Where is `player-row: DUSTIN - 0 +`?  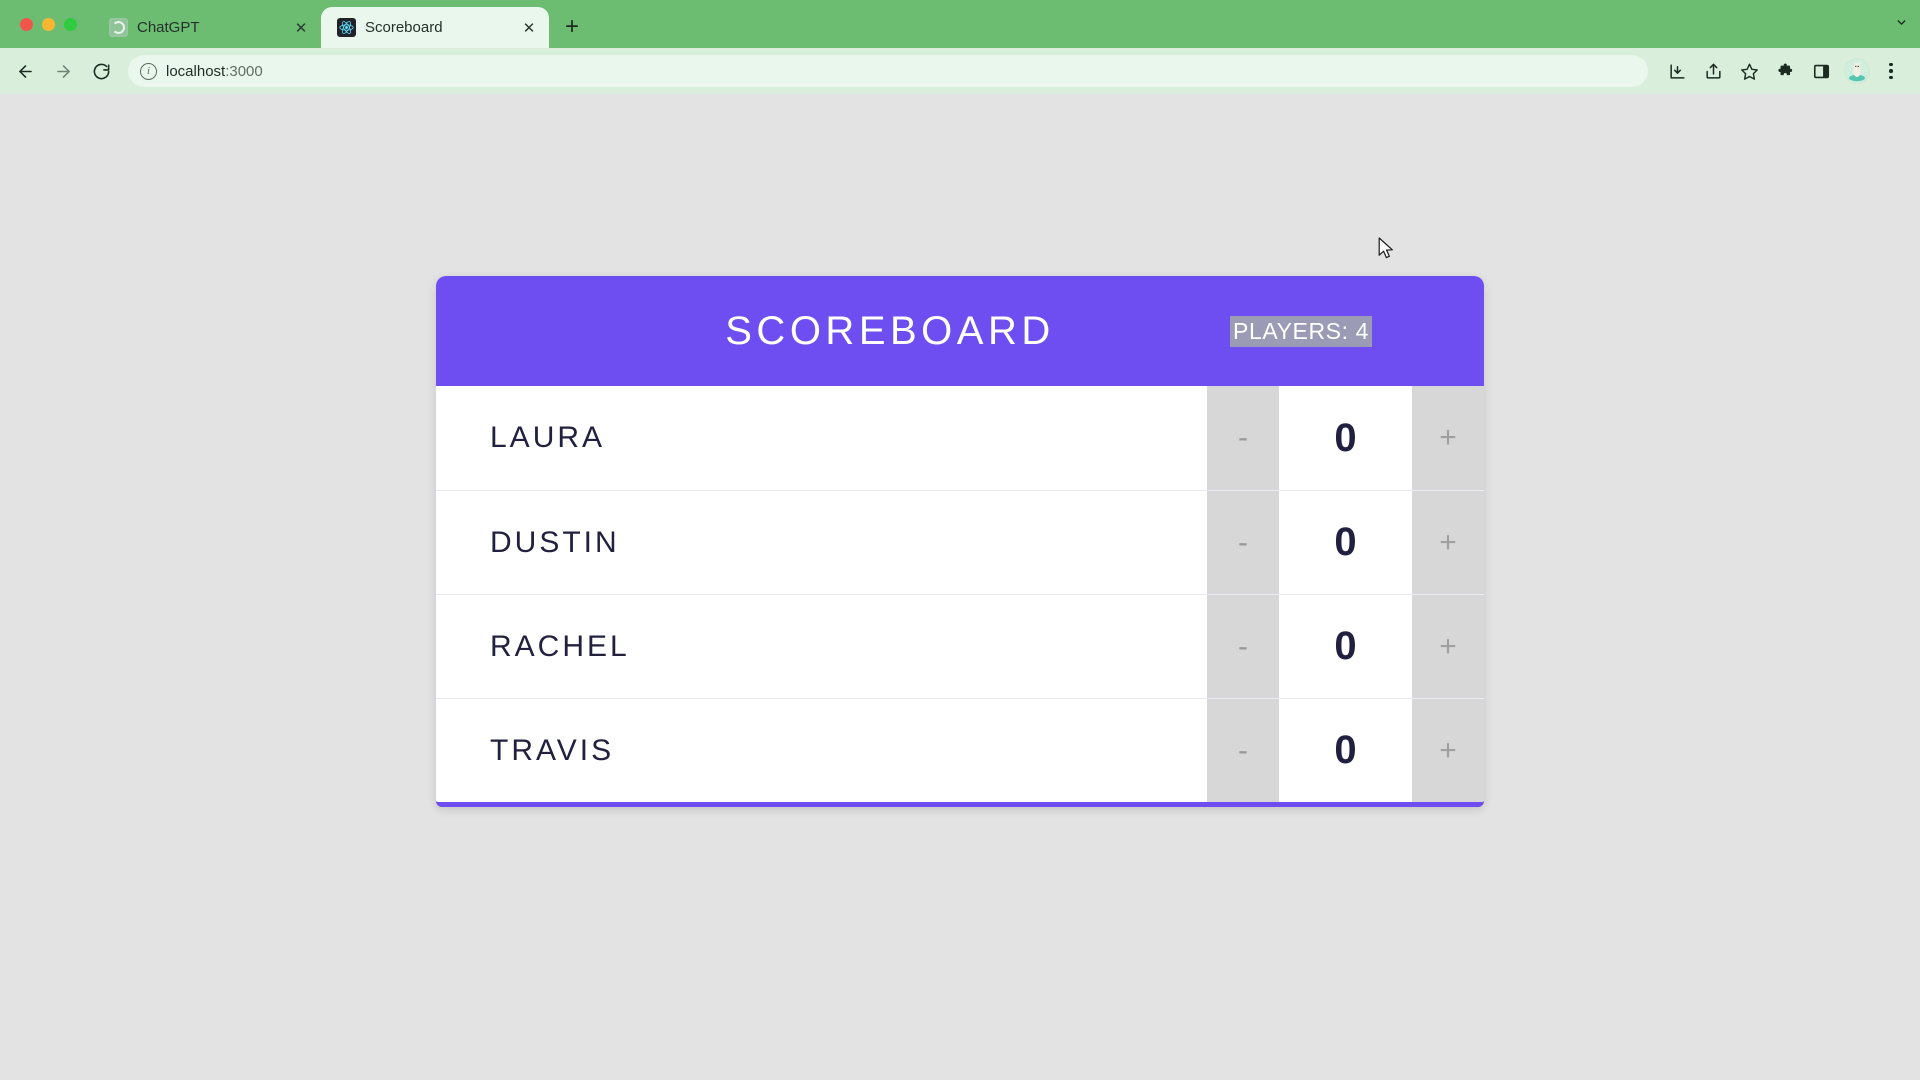
player-row: DUSTIN - 0 + is located at coordinates (960, 542).